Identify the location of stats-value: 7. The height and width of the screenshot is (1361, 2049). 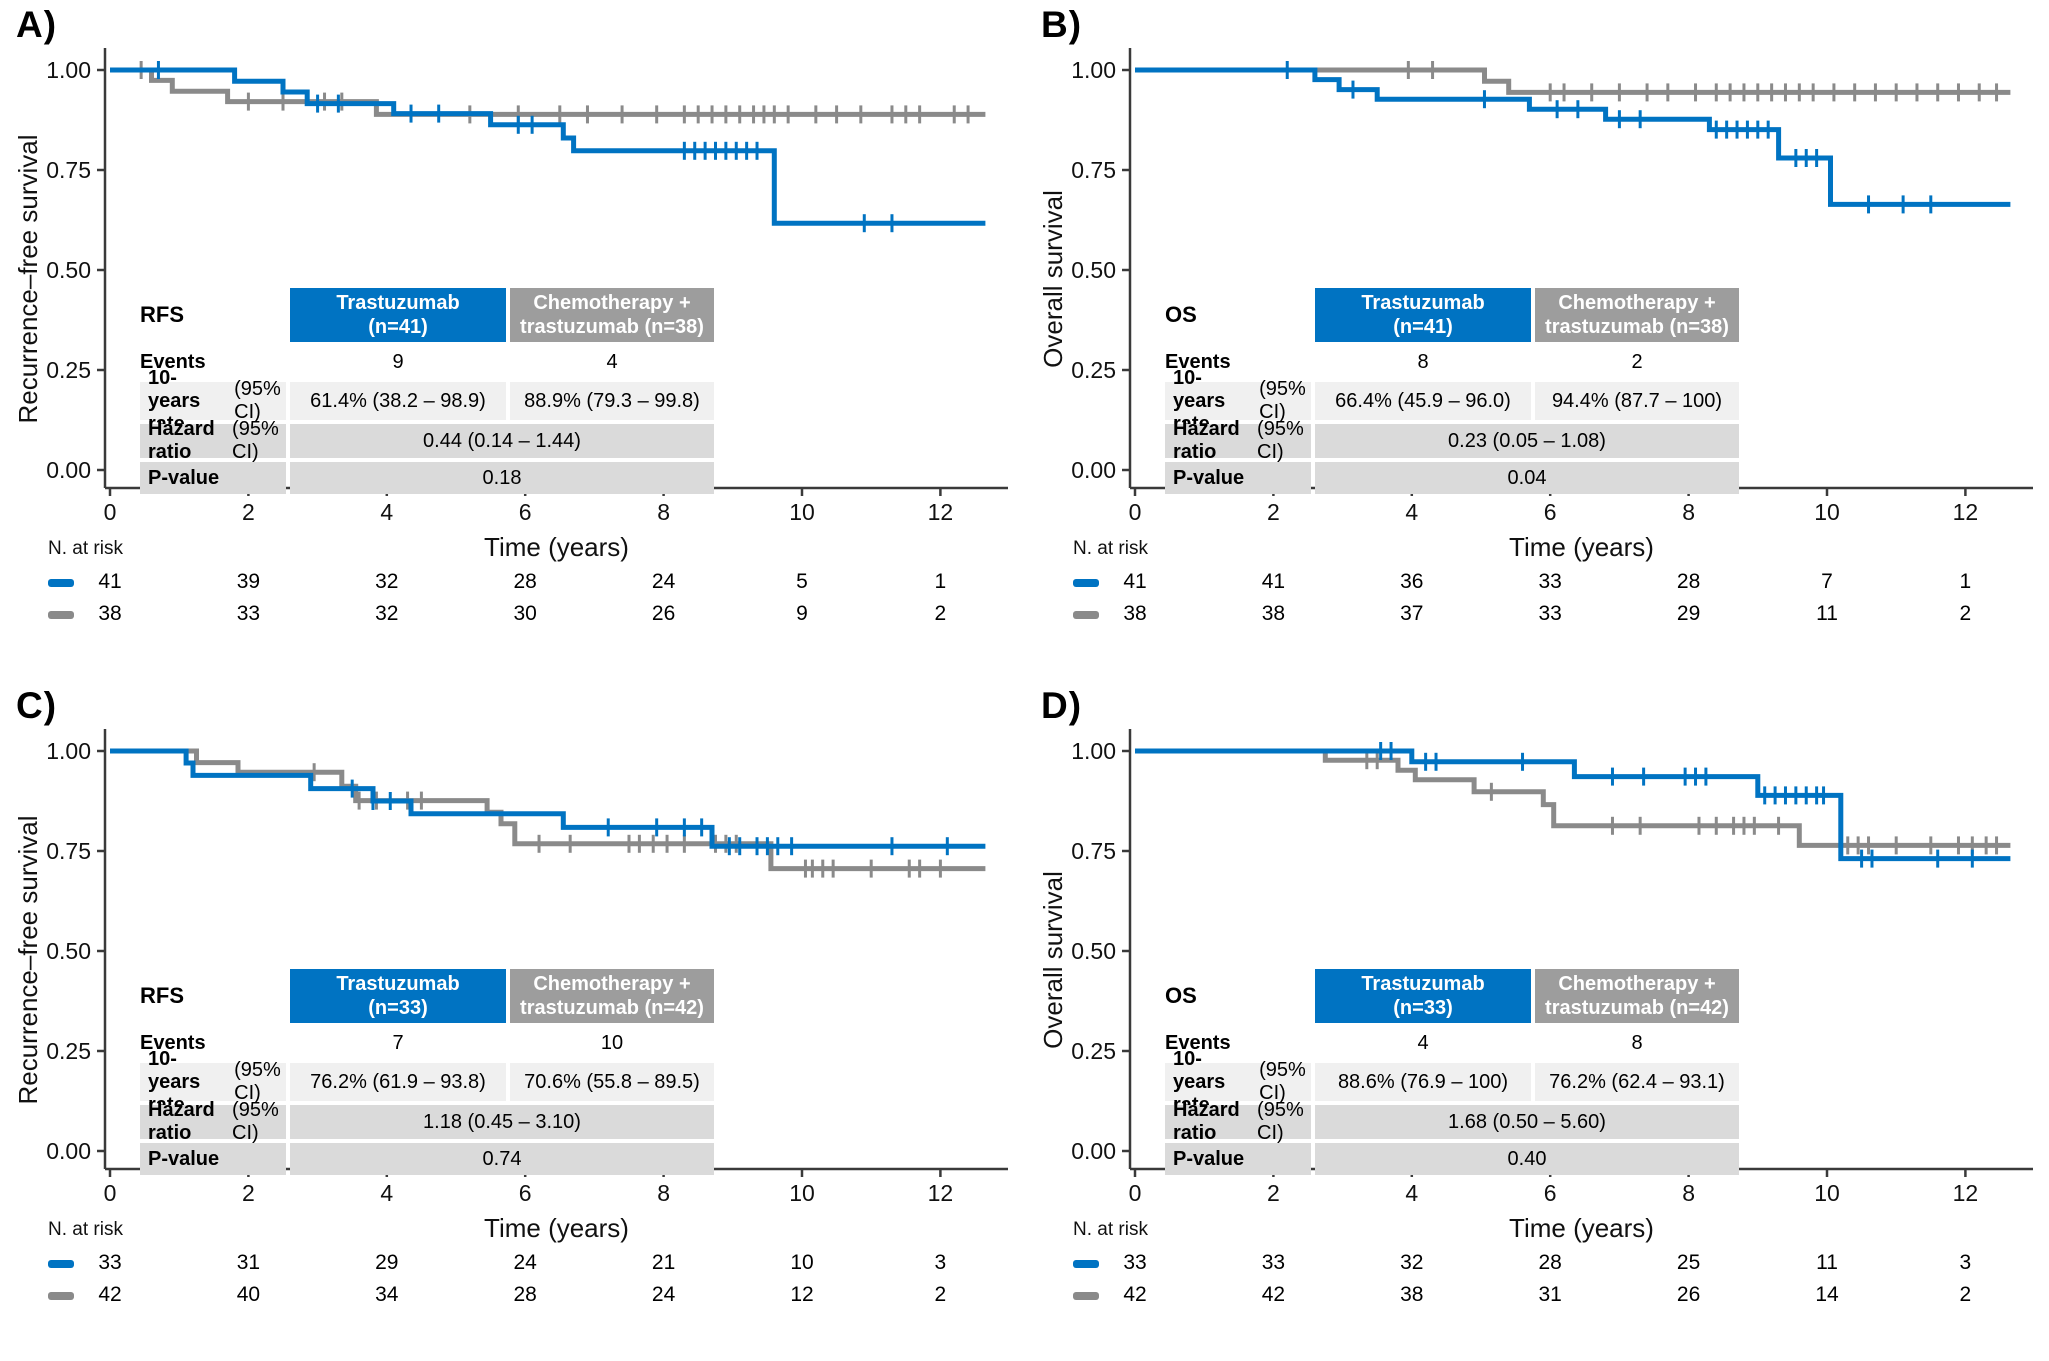
(398, 1042).